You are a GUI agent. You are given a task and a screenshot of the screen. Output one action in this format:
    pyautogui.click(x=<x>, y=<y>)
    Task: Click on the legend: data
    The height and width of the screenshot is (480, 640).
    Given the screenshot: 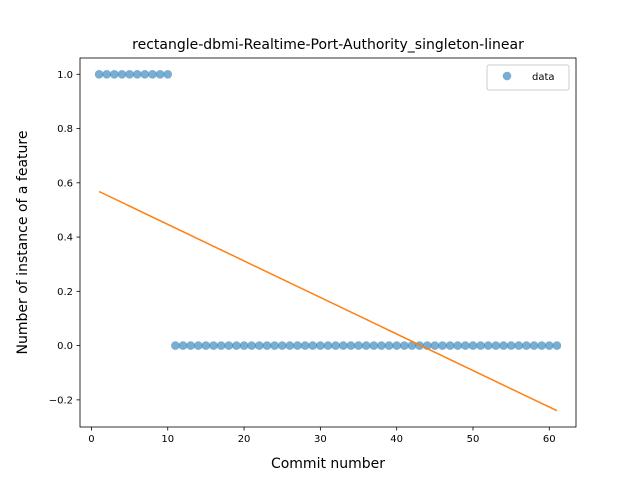 What is the action you would take?
    pyautogui.click(x=528, y=77)
    